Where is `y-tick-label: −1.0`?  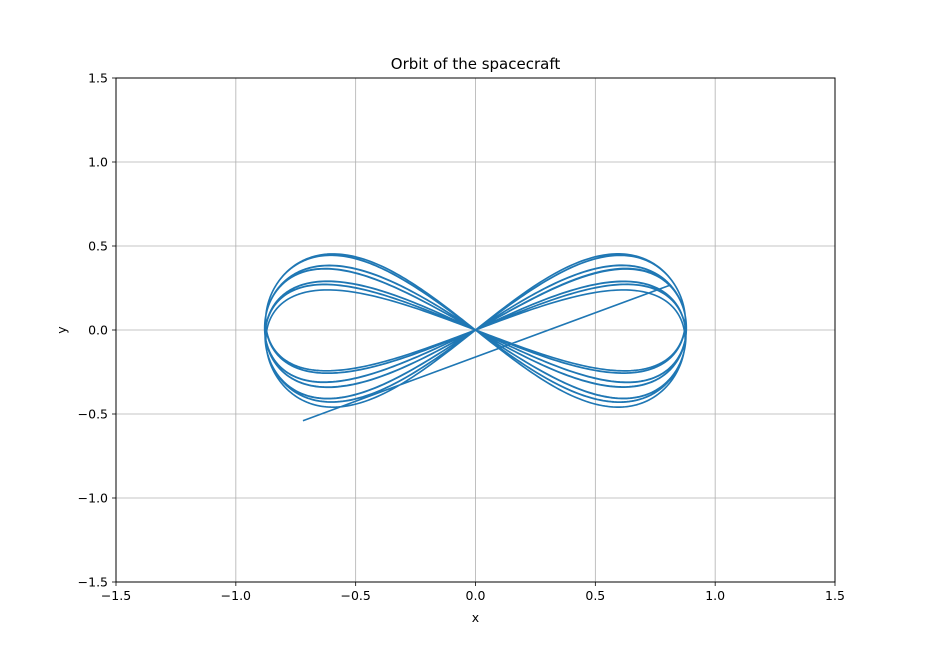 y-tick-label: −1.0 is located at coordinates (93, 498).